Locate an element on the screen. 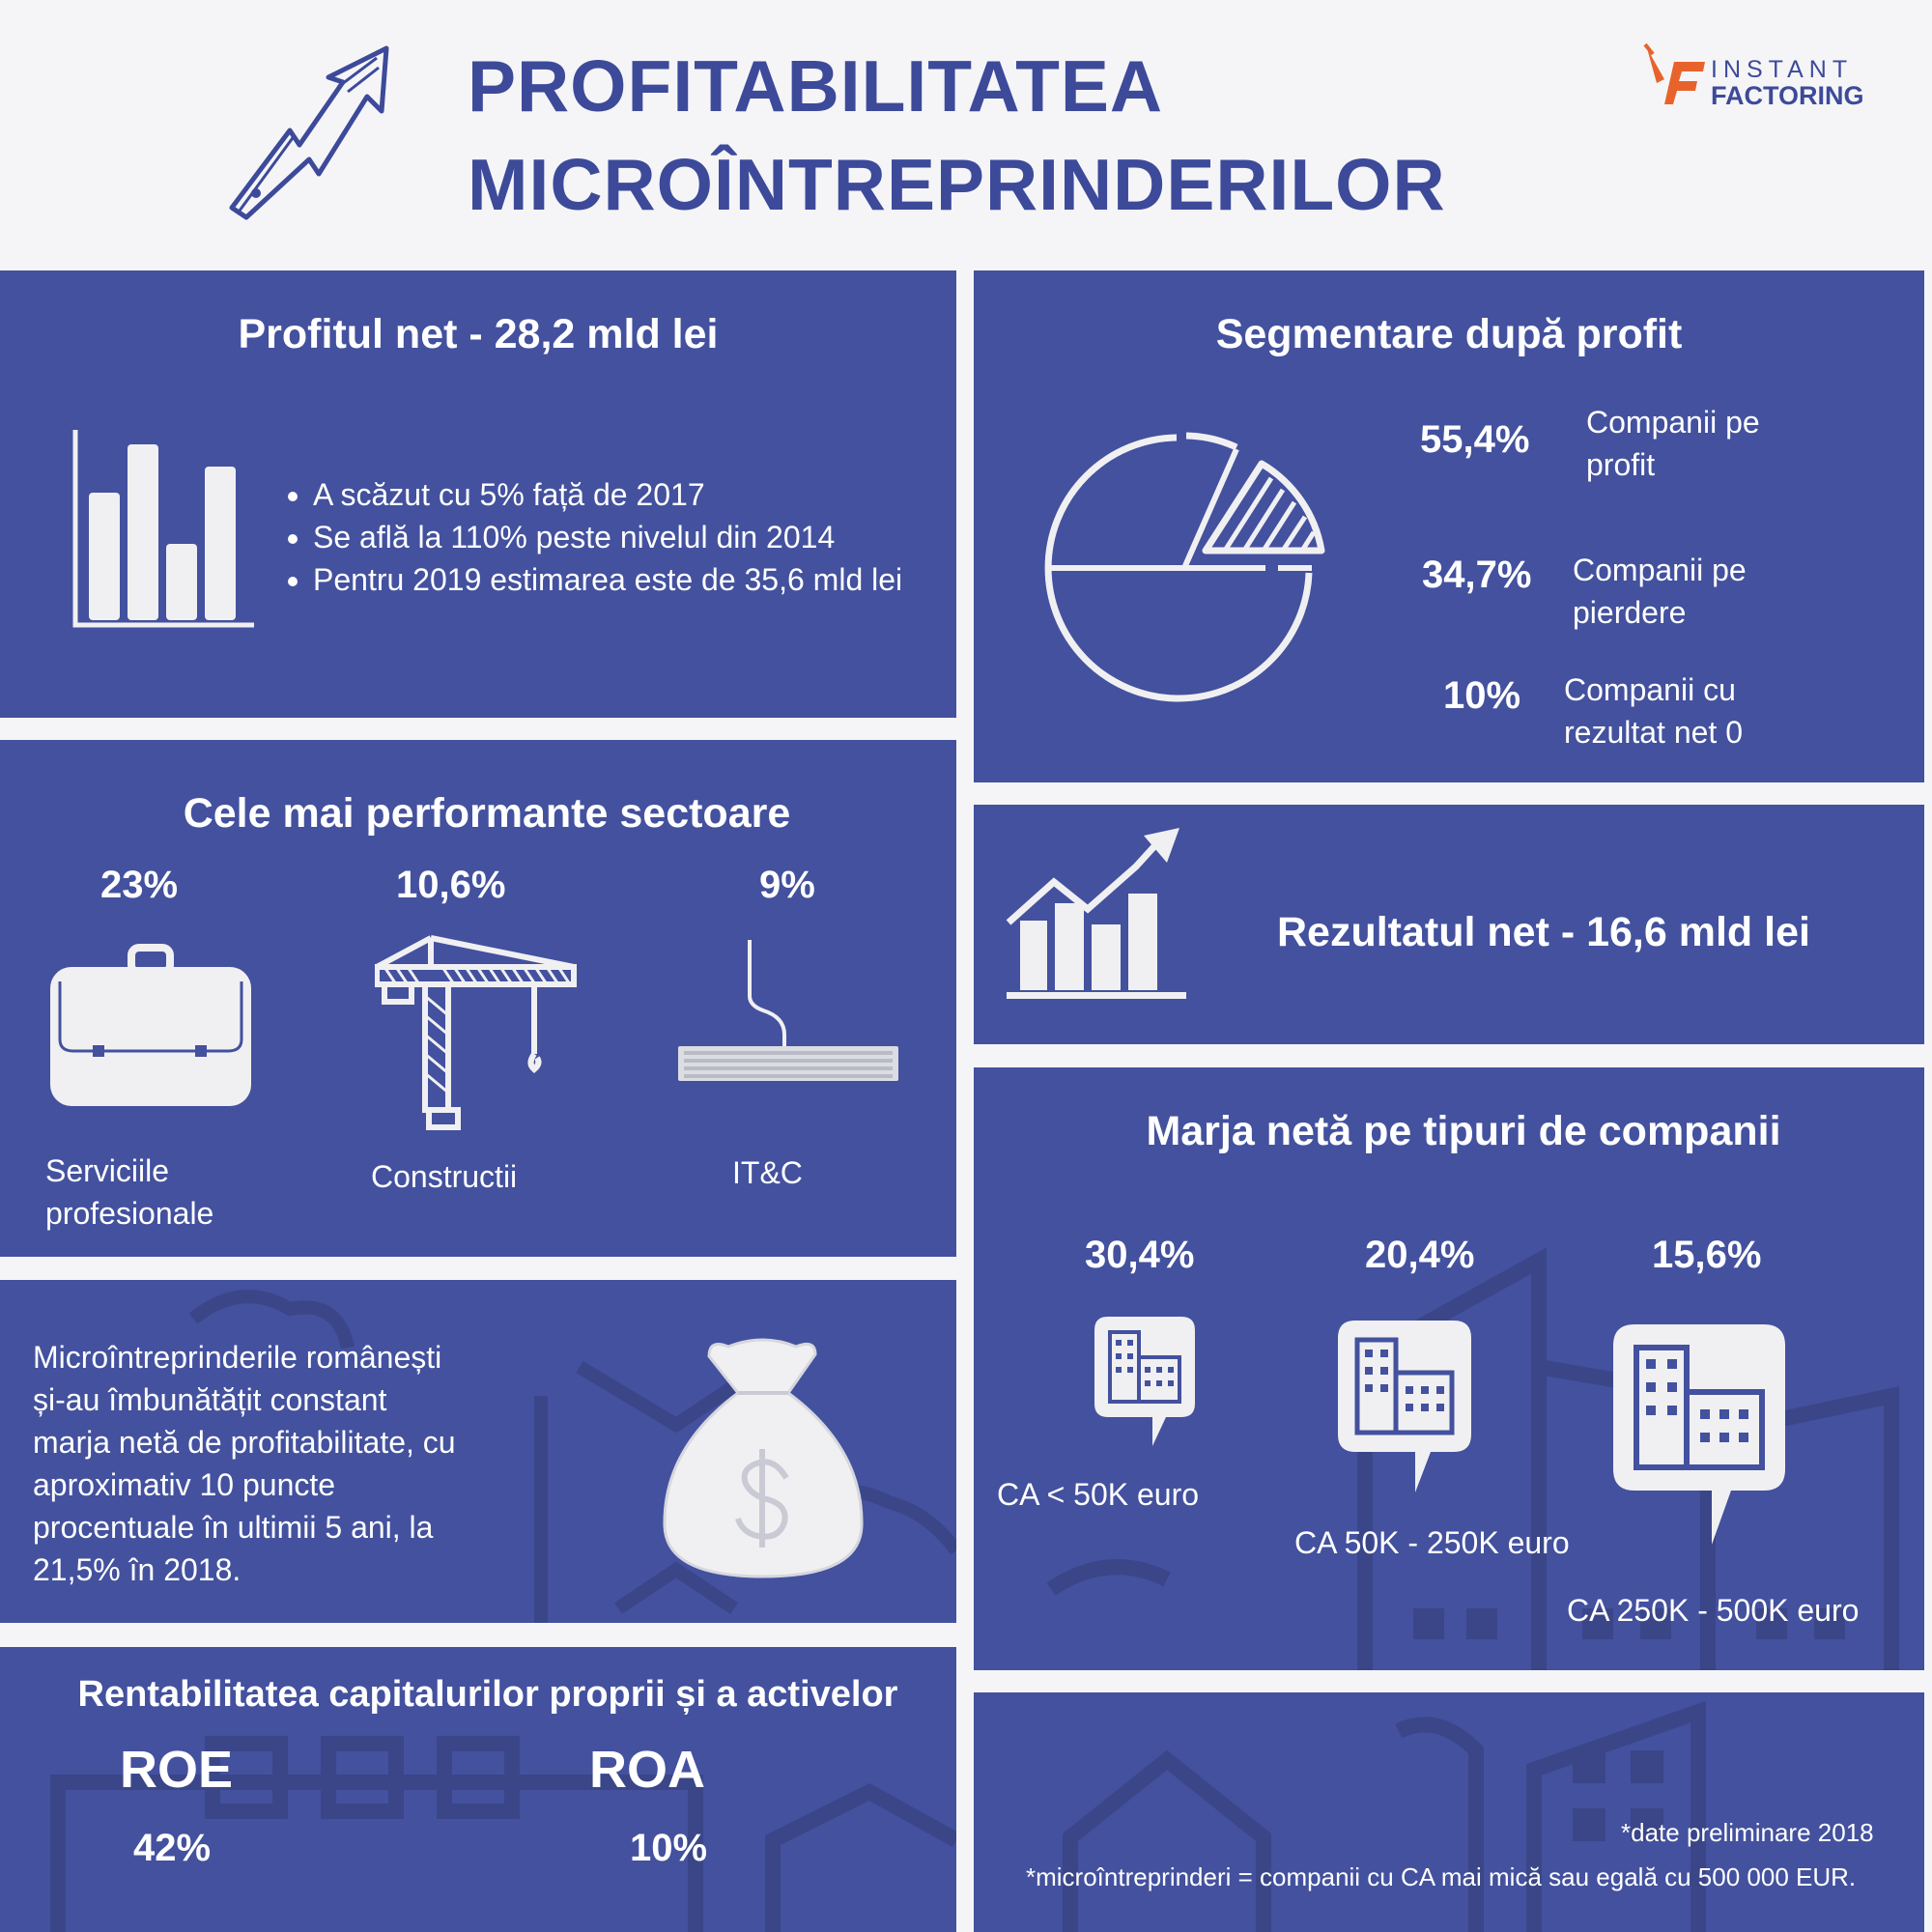 The width and height of the screenshot is (1932, 1932). pie-chart-icon is located at coordinates (1184, 567).